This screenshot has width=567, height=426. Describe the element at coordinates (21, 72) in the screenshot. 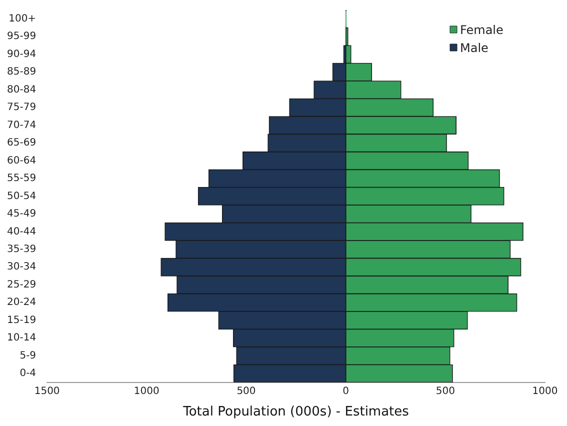

I see `y-tick-label: 85-89` at that location.